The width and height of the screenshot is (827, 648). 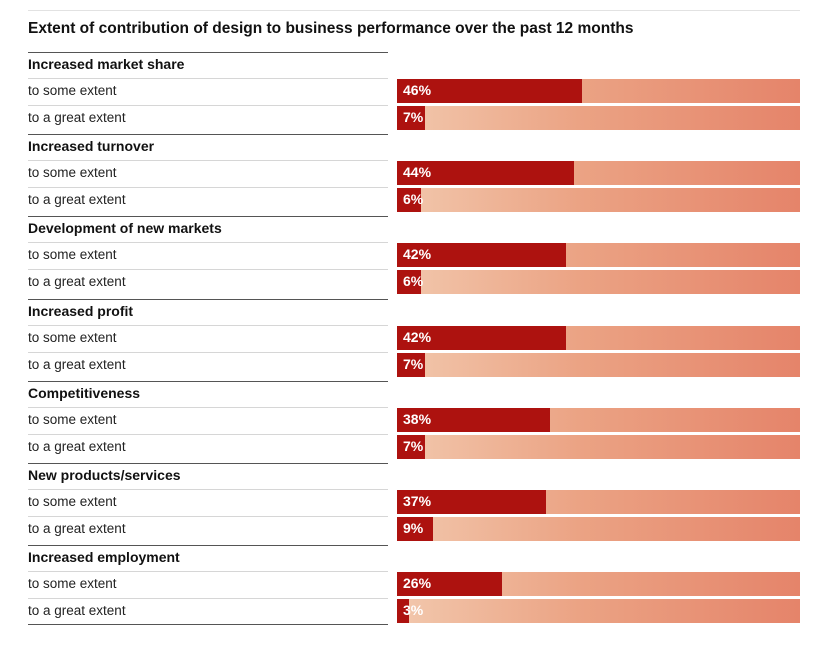 I want to click on group-label: Increased market share, so click(x=106, y=64).